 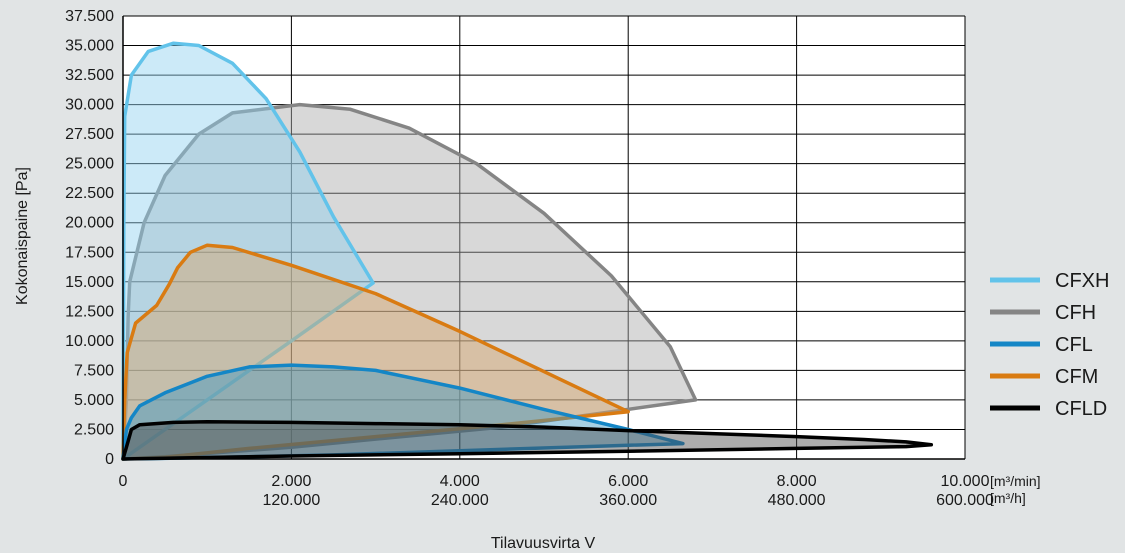 What do you see at coordinates (94, 400) in the screenshot?
I see `y-tick-label: 5.000` at bounding box center [94, 400].